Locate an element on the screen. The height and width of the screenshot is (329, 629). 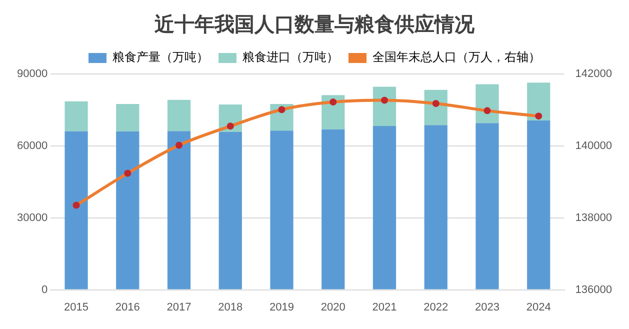
x-tick-label: 2016 is located at coordinates (127, 307).